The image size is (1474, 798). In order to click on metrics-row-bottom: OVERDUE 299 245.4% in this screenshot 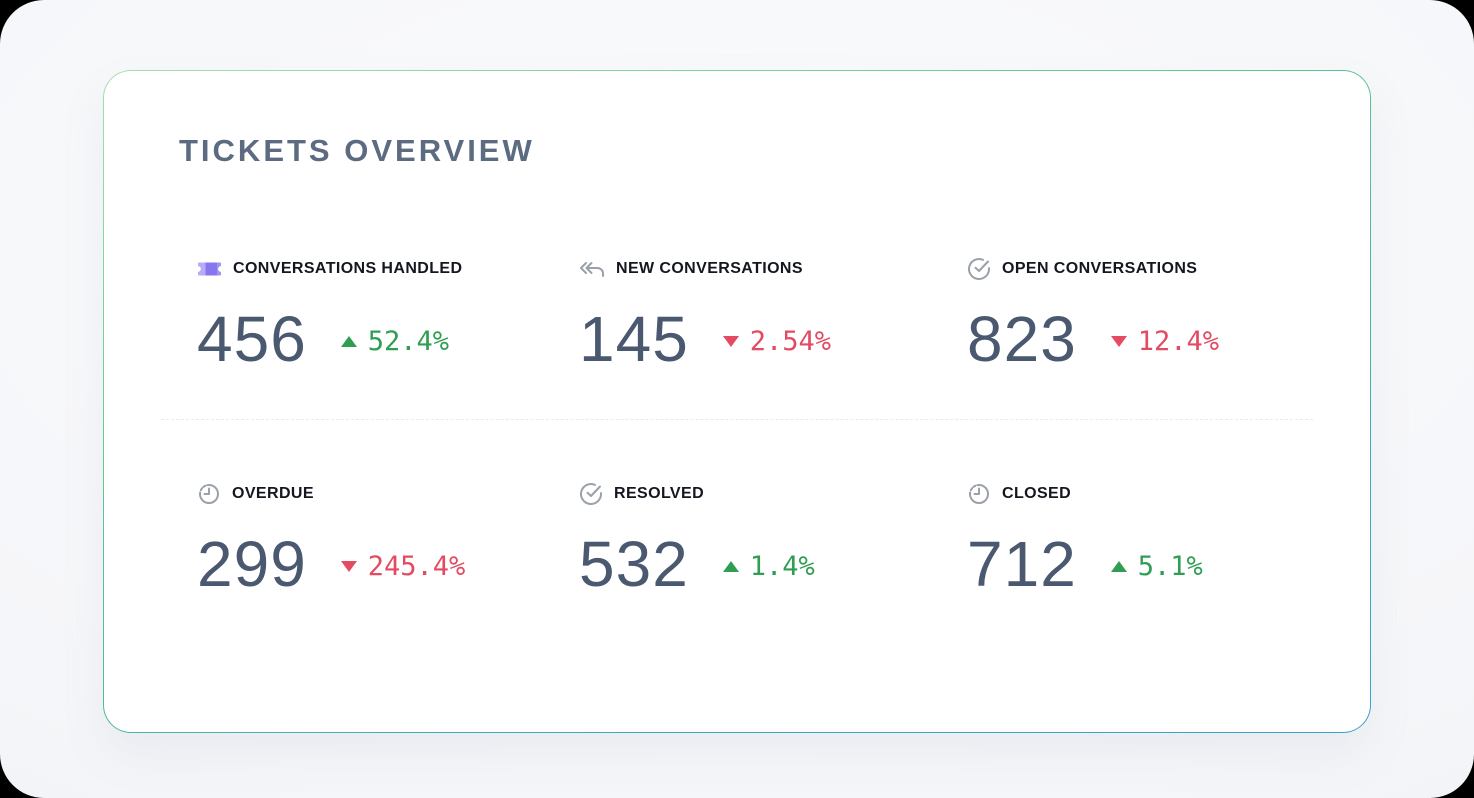, I will do `click(737, 539)`.